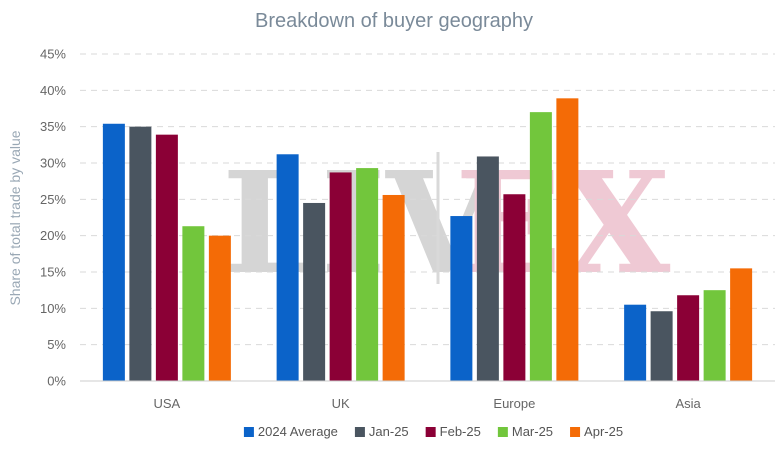 The height and width of the screenshot is (451, 781). I want to click on legend-label: Mar-25, so click(532, 431).